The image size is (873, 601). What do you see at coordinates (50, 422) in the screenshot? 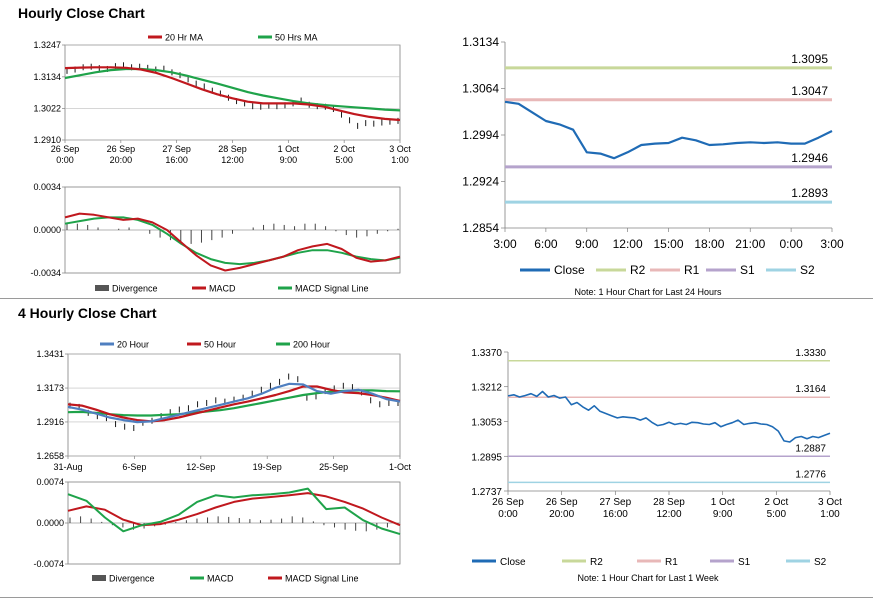
I see `four-hourly-price-ytick-label: 1.2916` at bounding box center [50, 422].